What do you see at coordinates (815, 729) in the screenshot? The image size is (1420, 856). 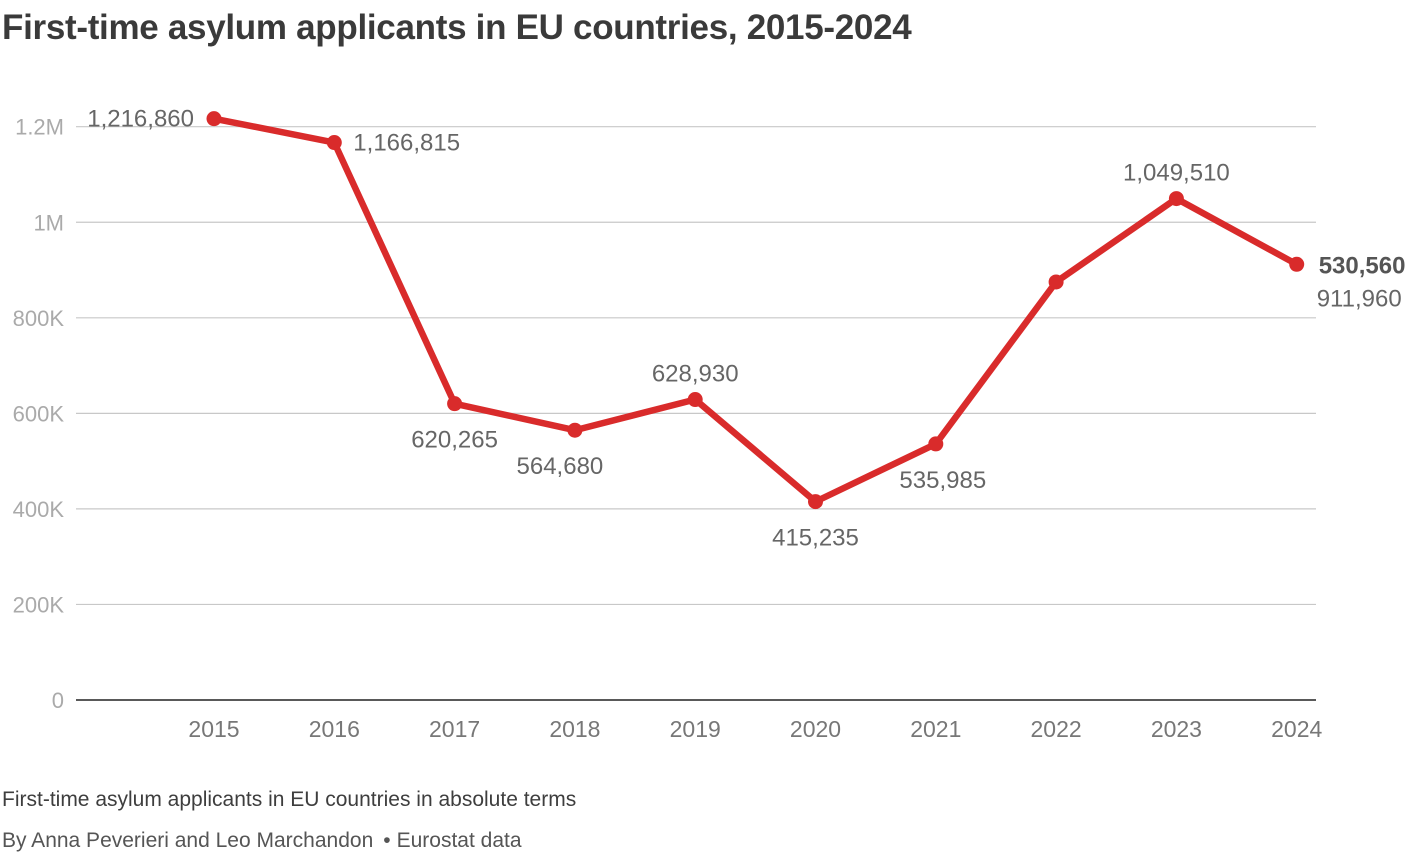 I see `x-tick-label: 2020` at bounding box center [815, 729].